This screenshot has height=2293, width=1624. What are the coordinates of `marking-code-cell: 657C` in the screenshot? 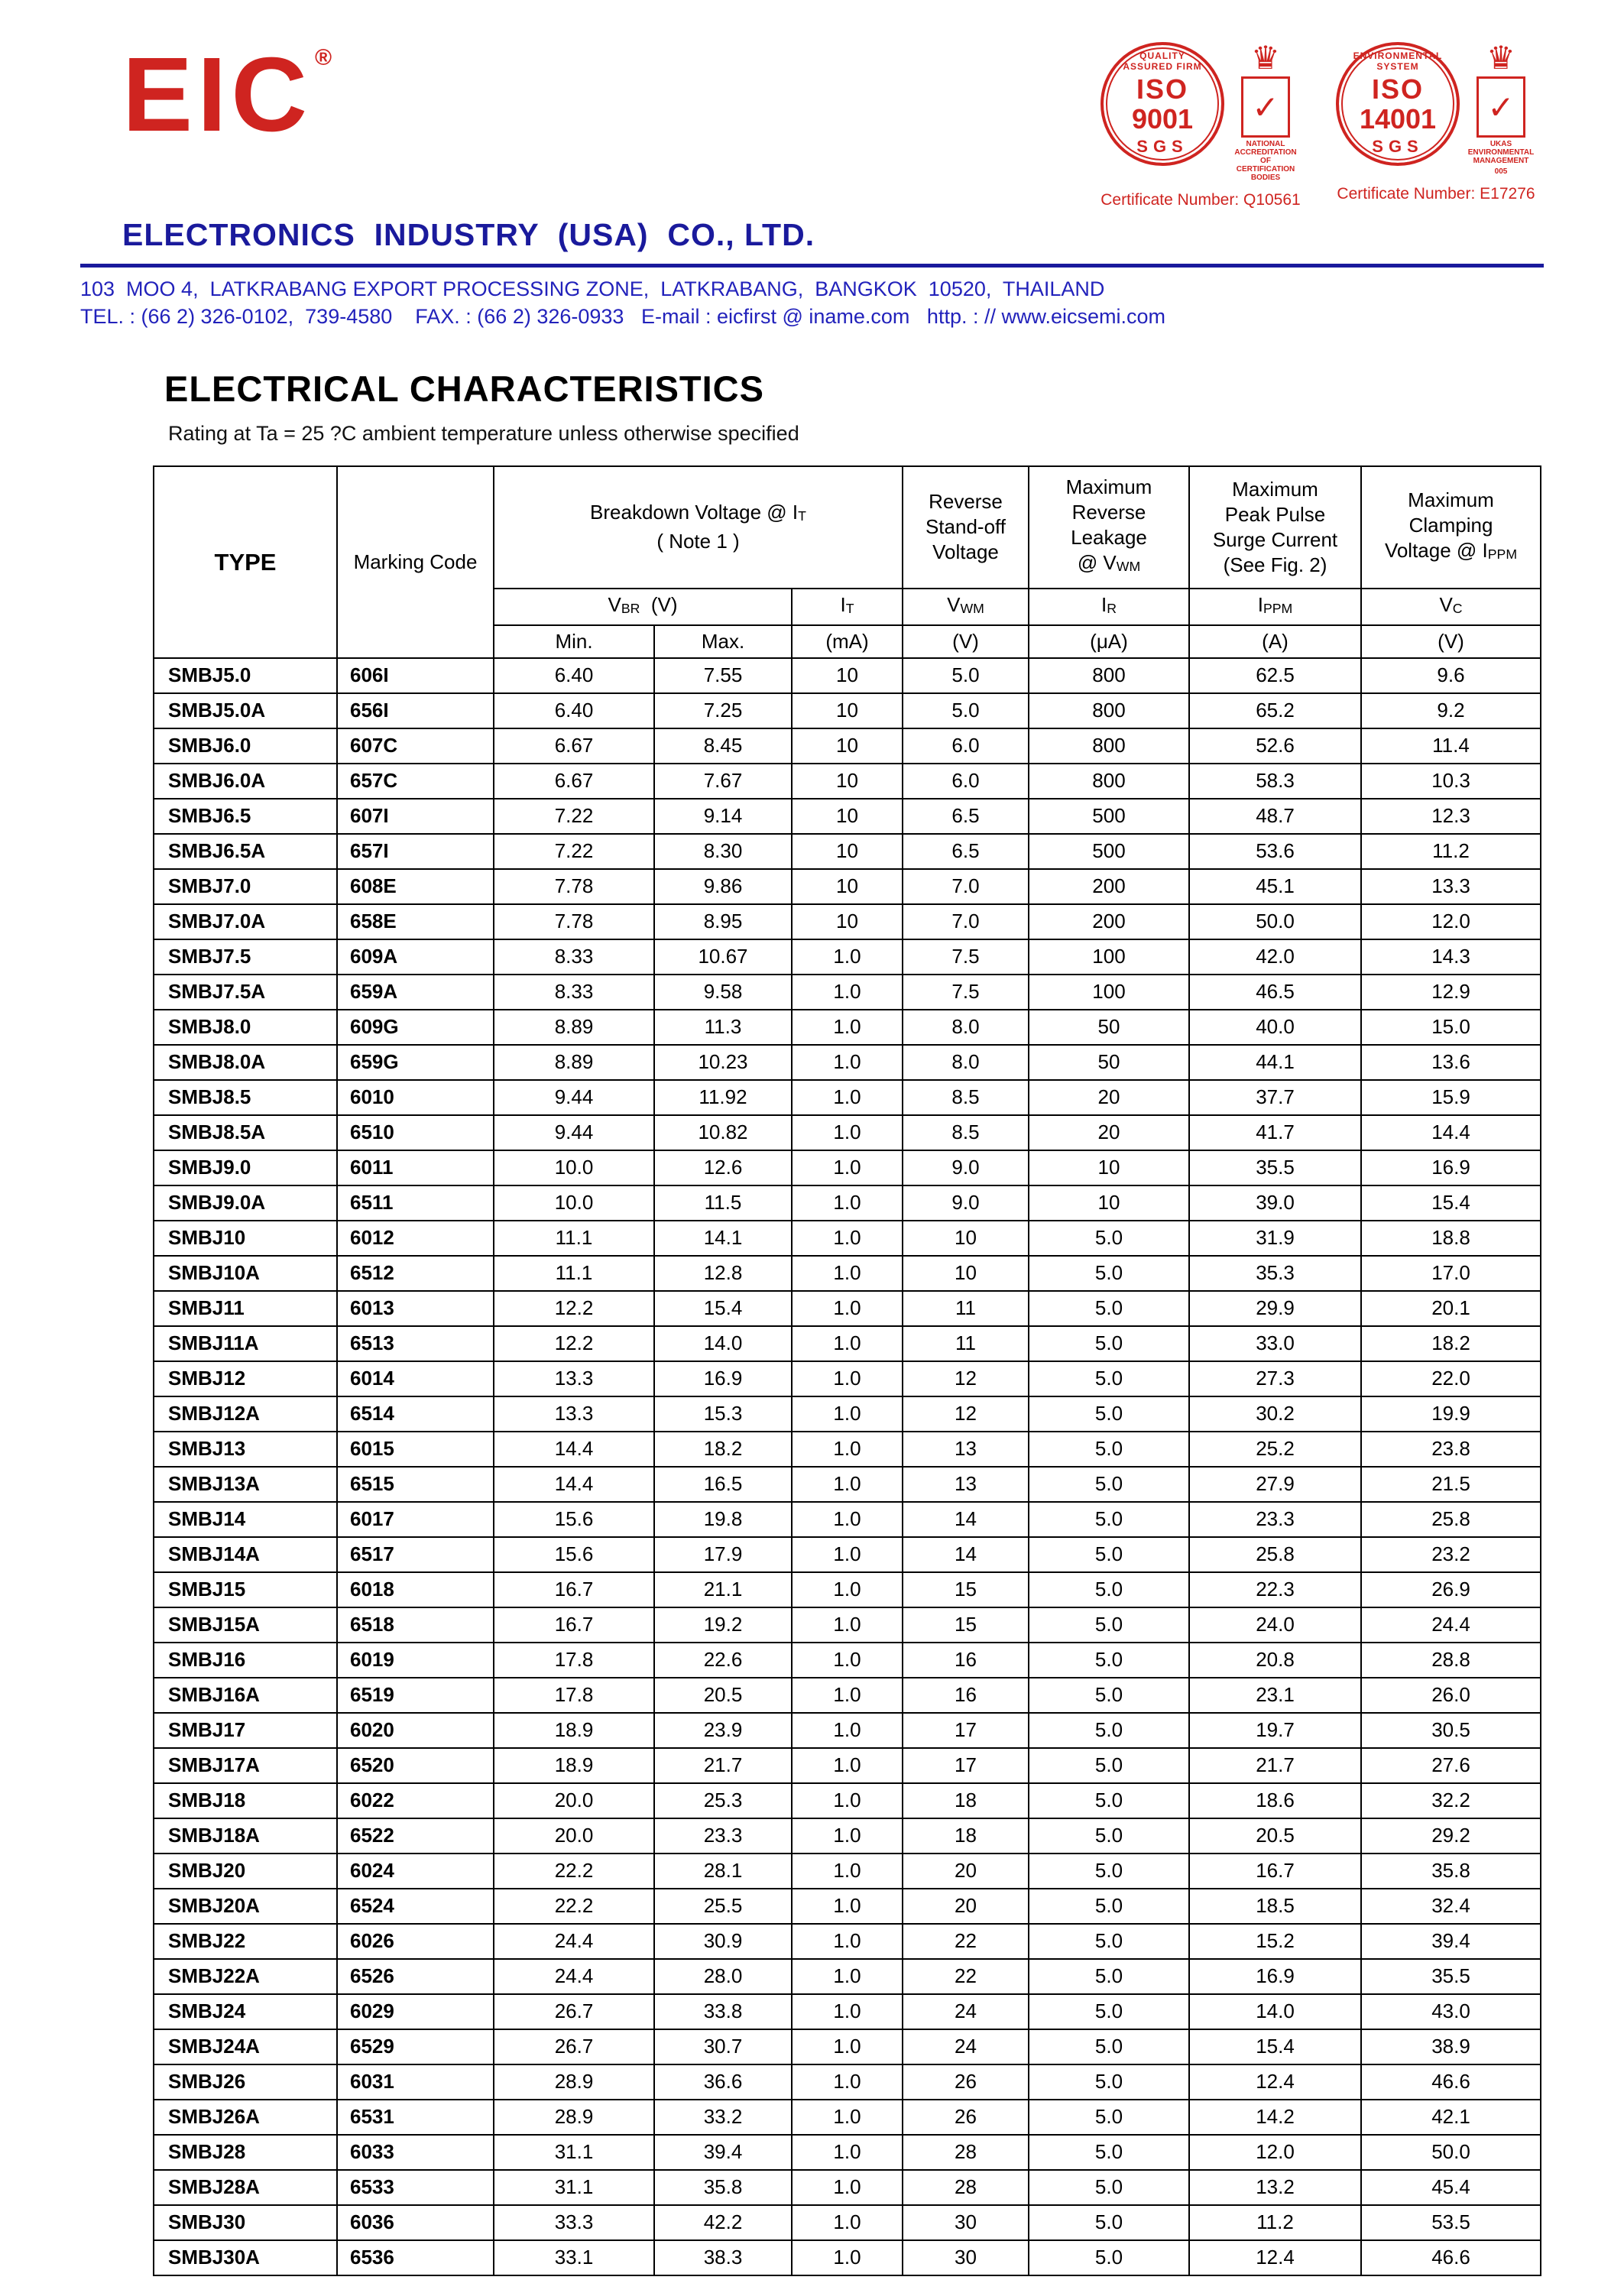 It's located at (415, 780).